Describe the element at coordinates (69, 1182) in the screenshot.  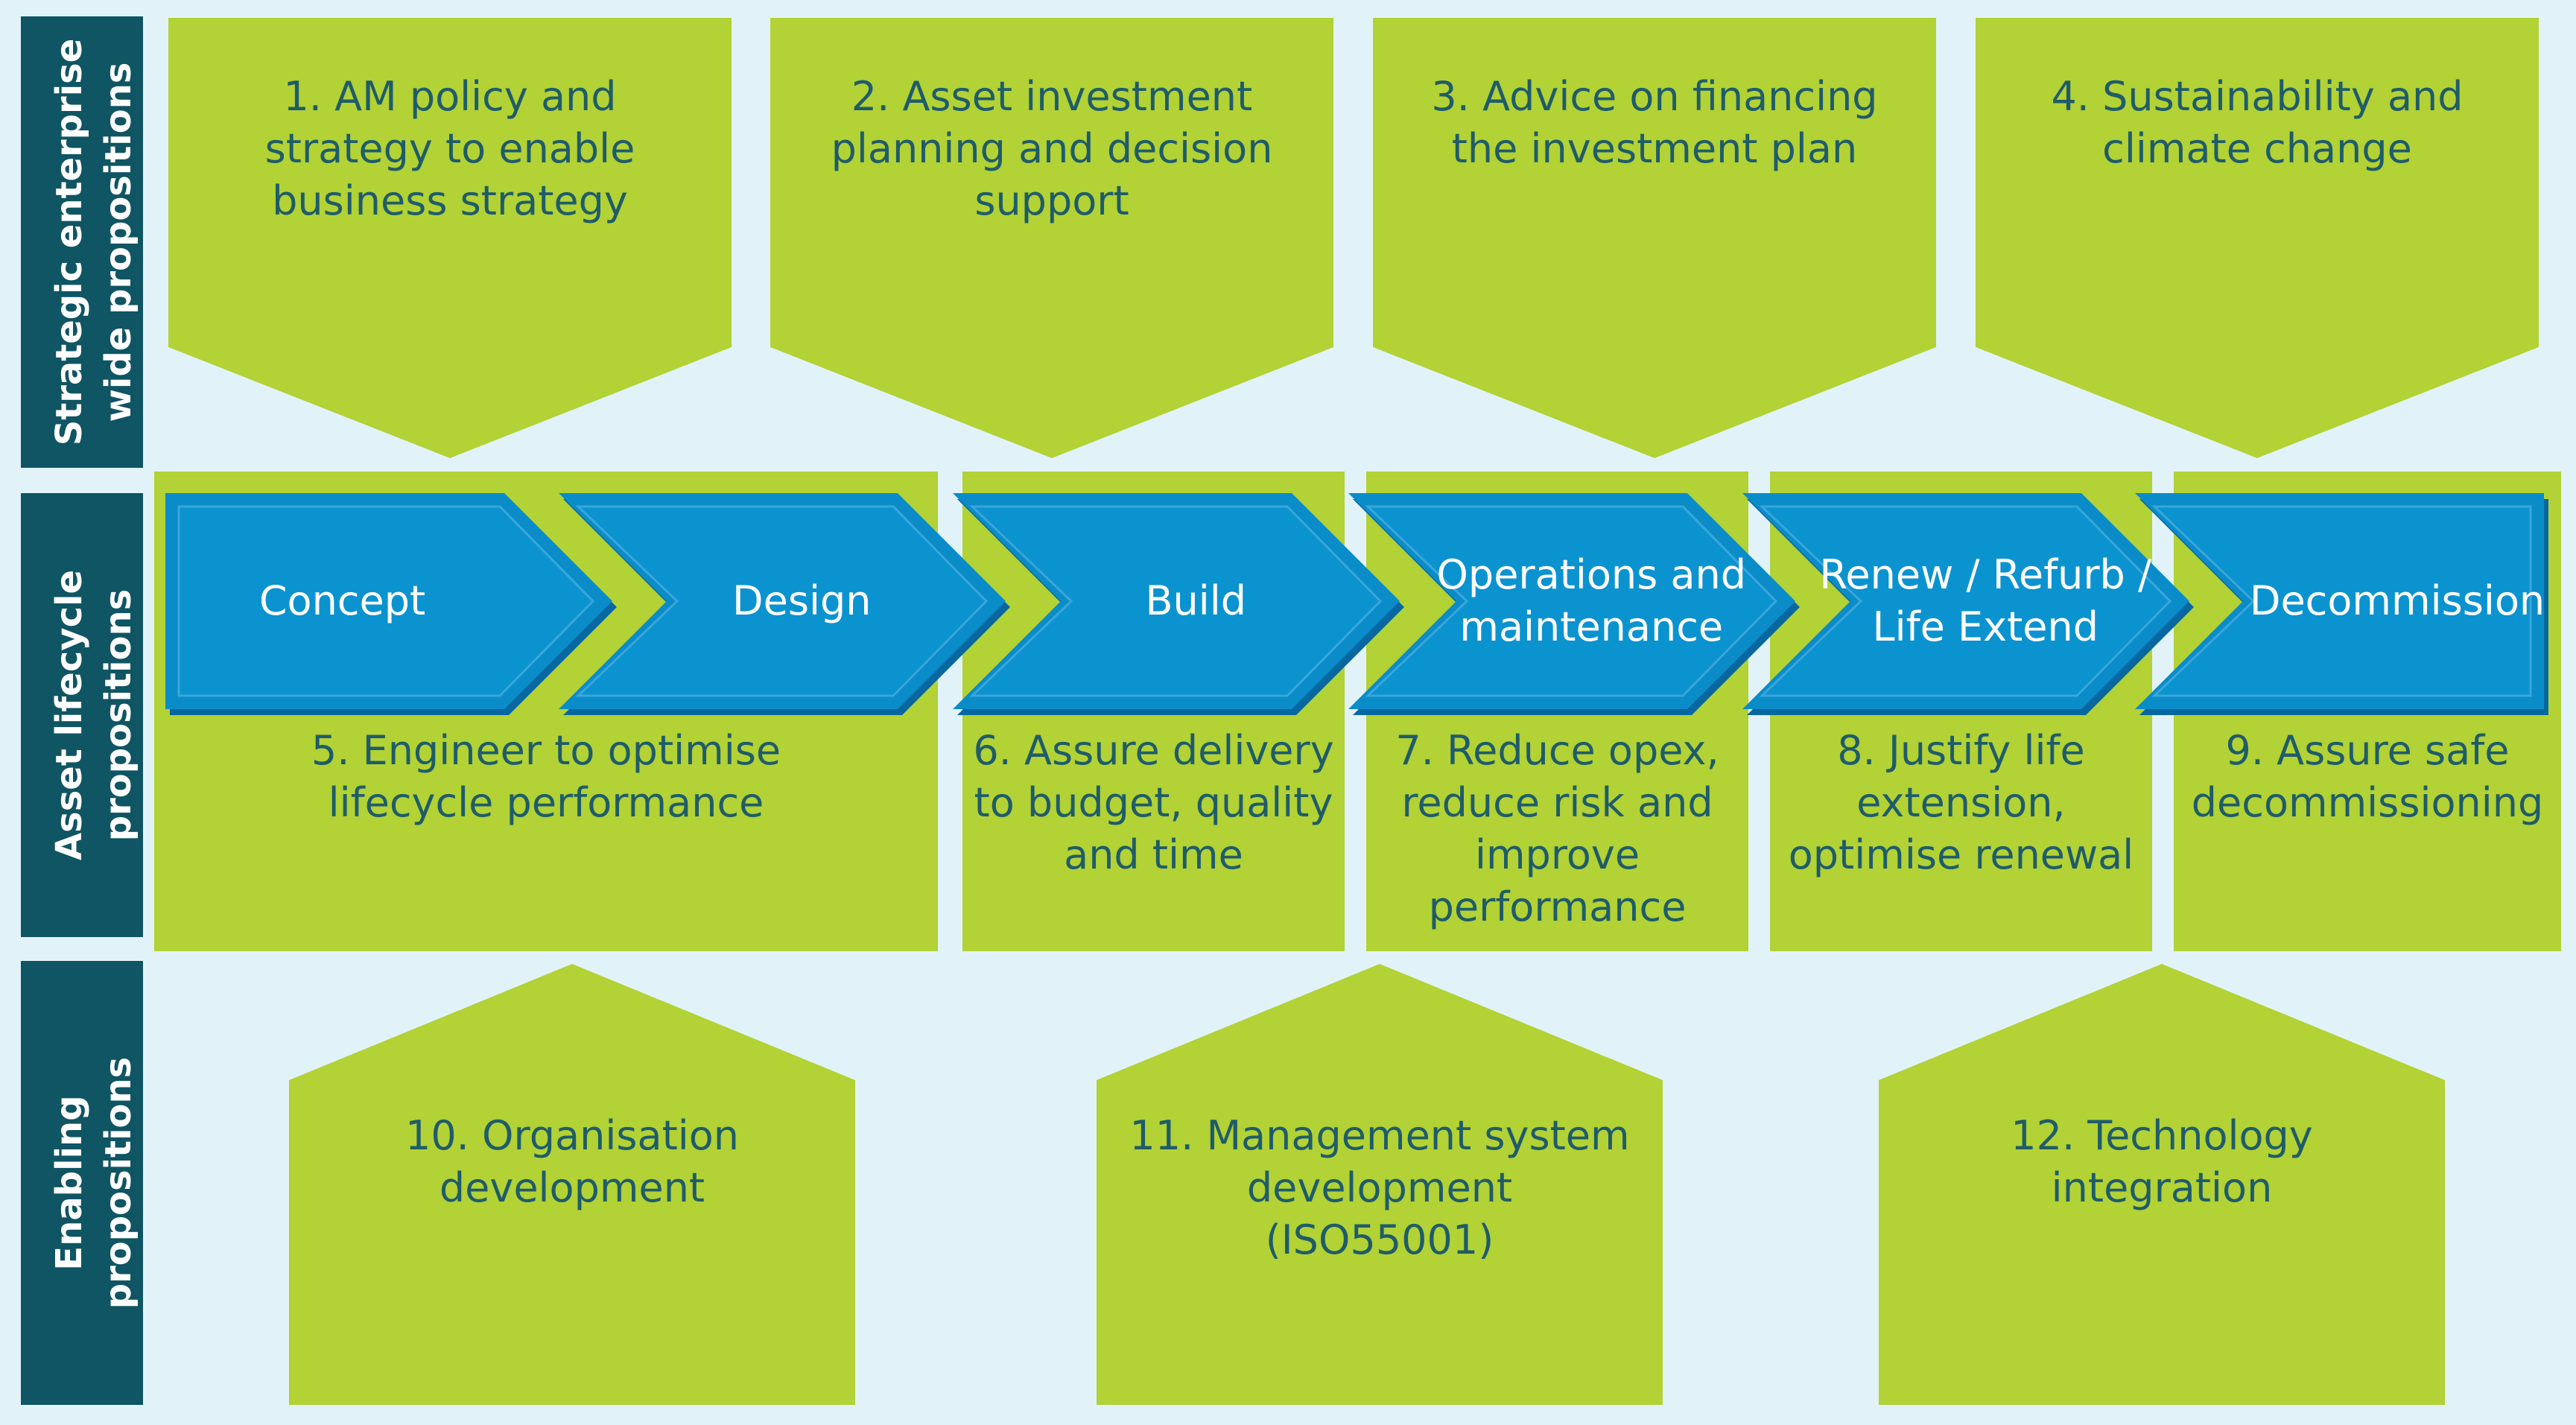
I see `row-label-text-line: Enabling` at that location.